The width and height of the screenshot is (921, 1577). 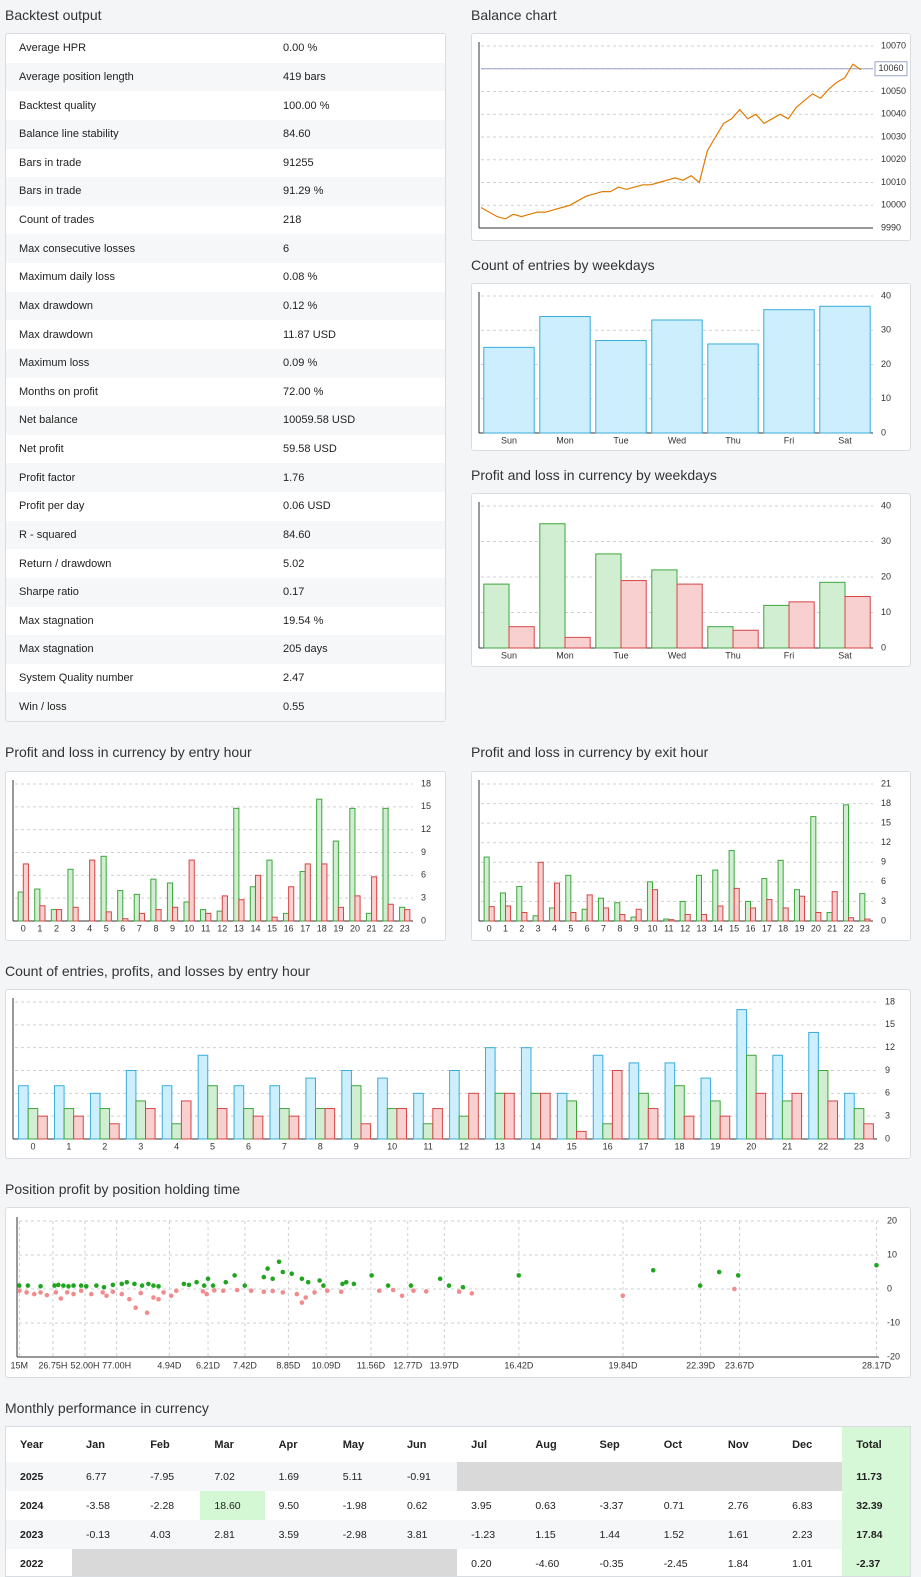 What do you see at coordinates (620, 440) in the screenshot?
I see `x-tick-label: Tue` at bounding box center [620, 440].